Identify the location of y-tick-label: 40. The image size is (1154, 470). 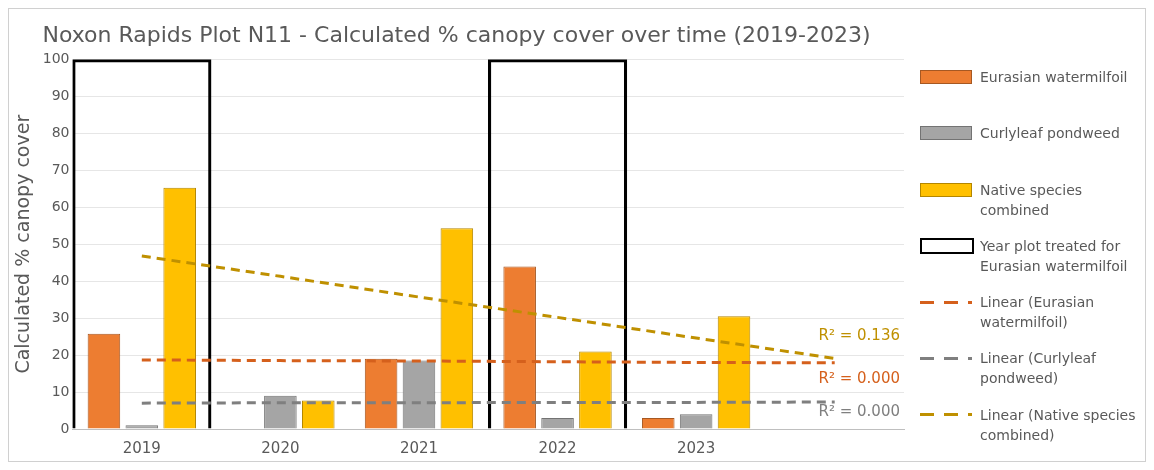
(60, 279).